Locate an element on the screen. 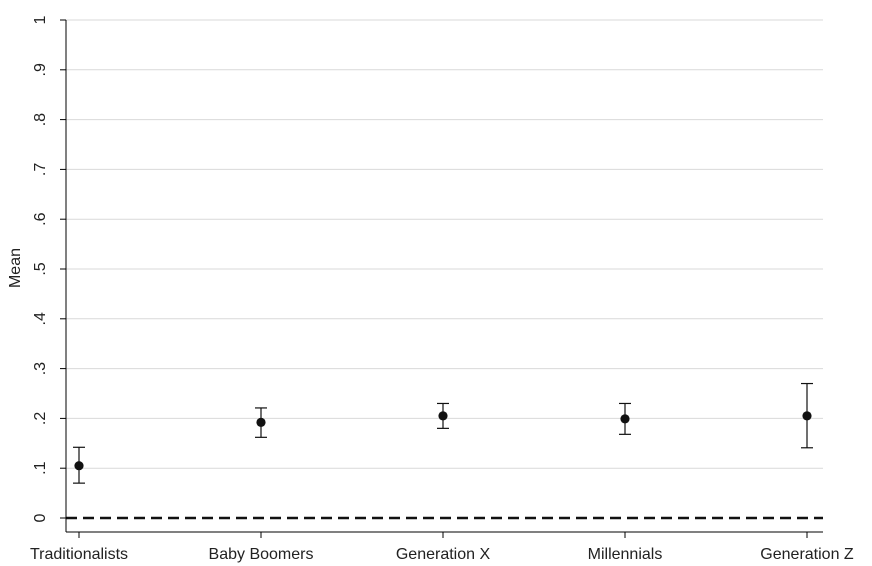 This screenshot has width=872, height=566. y-tick-label-4: .4 is located at coordinates (40, 318).